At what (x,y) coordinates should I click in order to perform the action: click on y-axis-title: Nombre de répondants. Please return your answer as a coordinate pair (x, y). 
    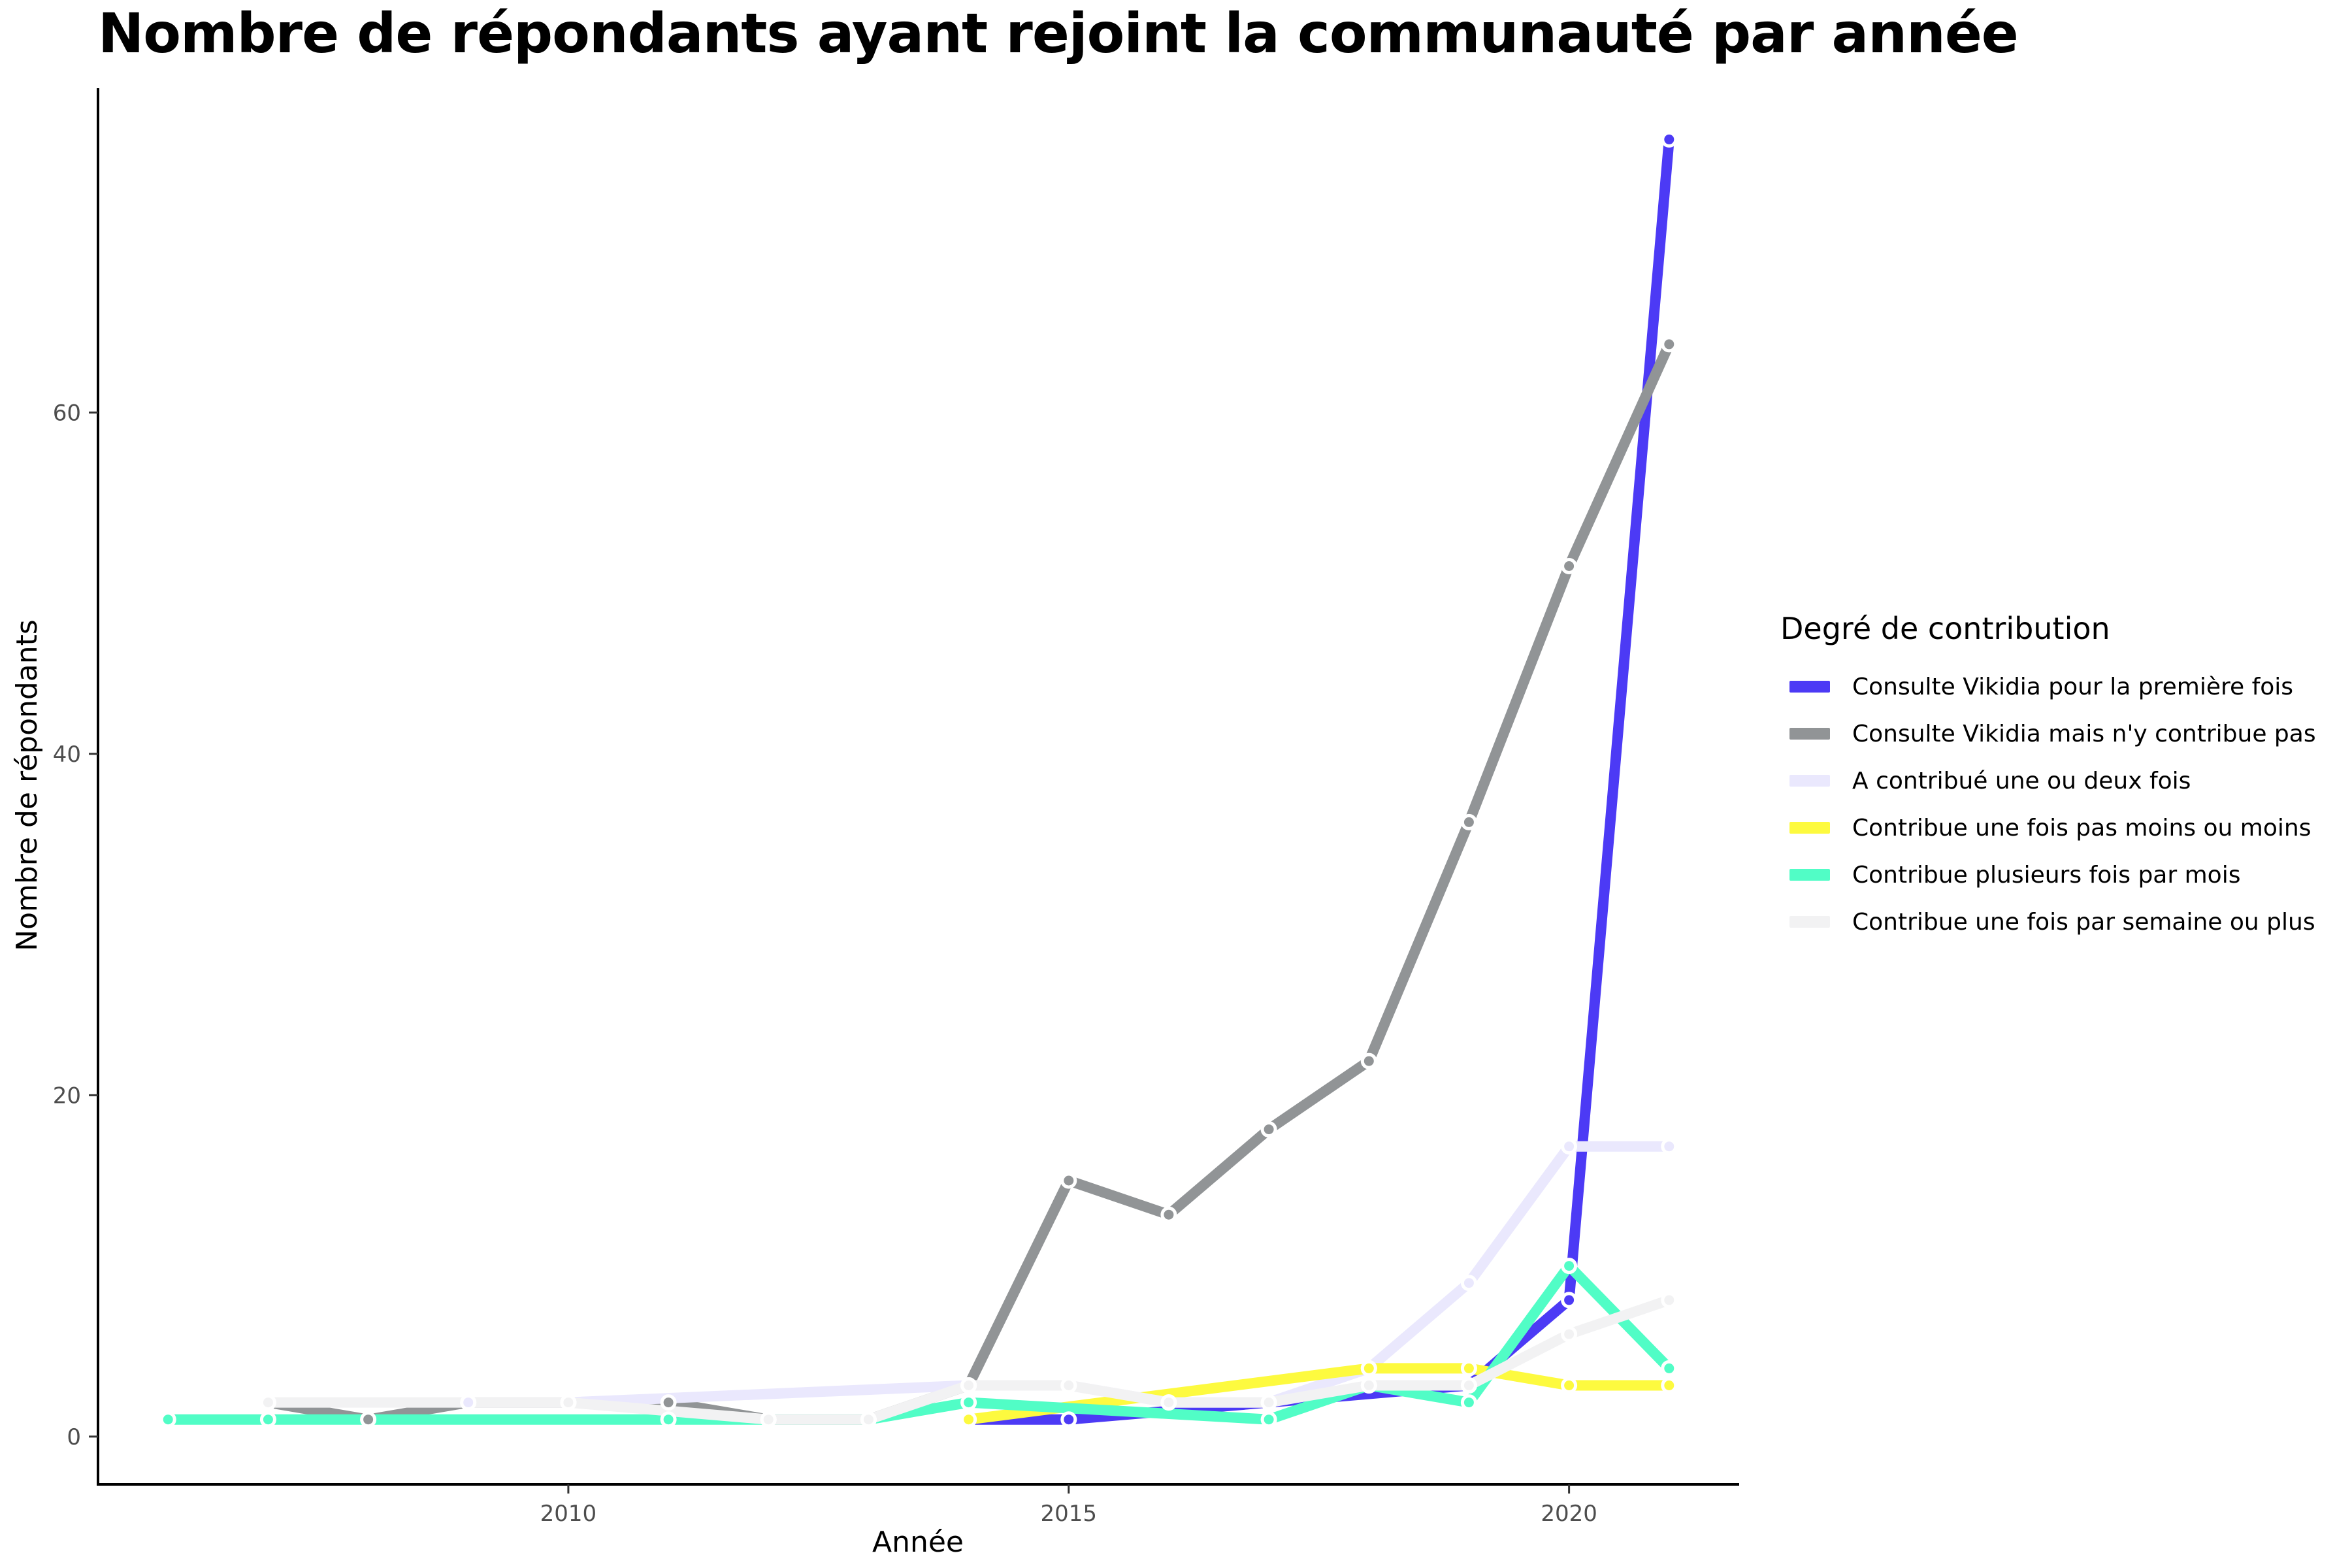
    Looking at the image, I should click on (27, 785).